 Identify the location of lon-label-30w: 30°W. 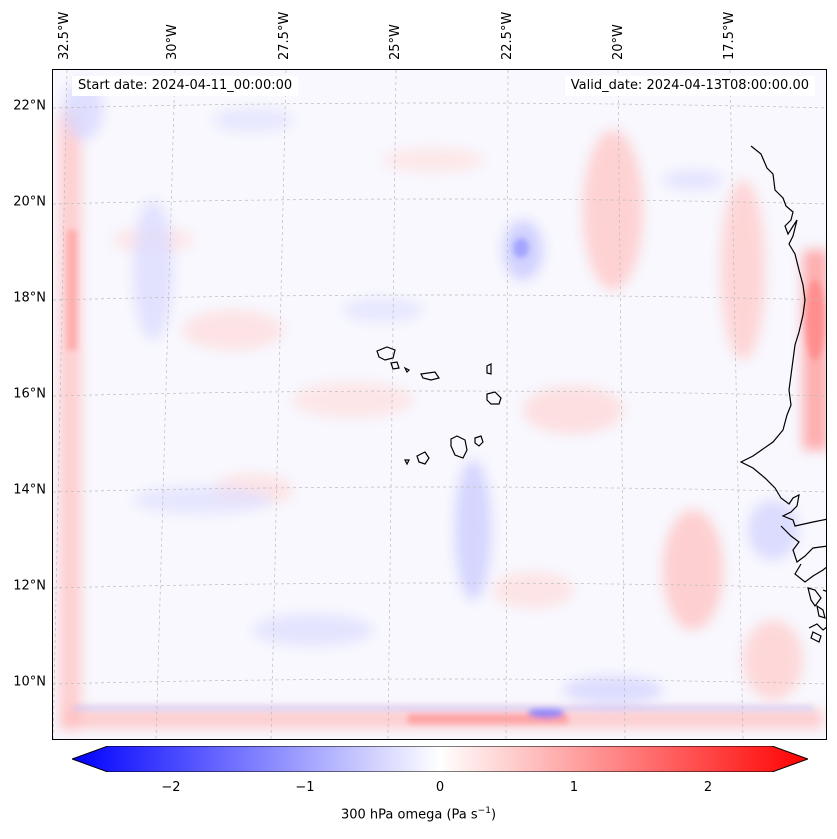
(172, 42).